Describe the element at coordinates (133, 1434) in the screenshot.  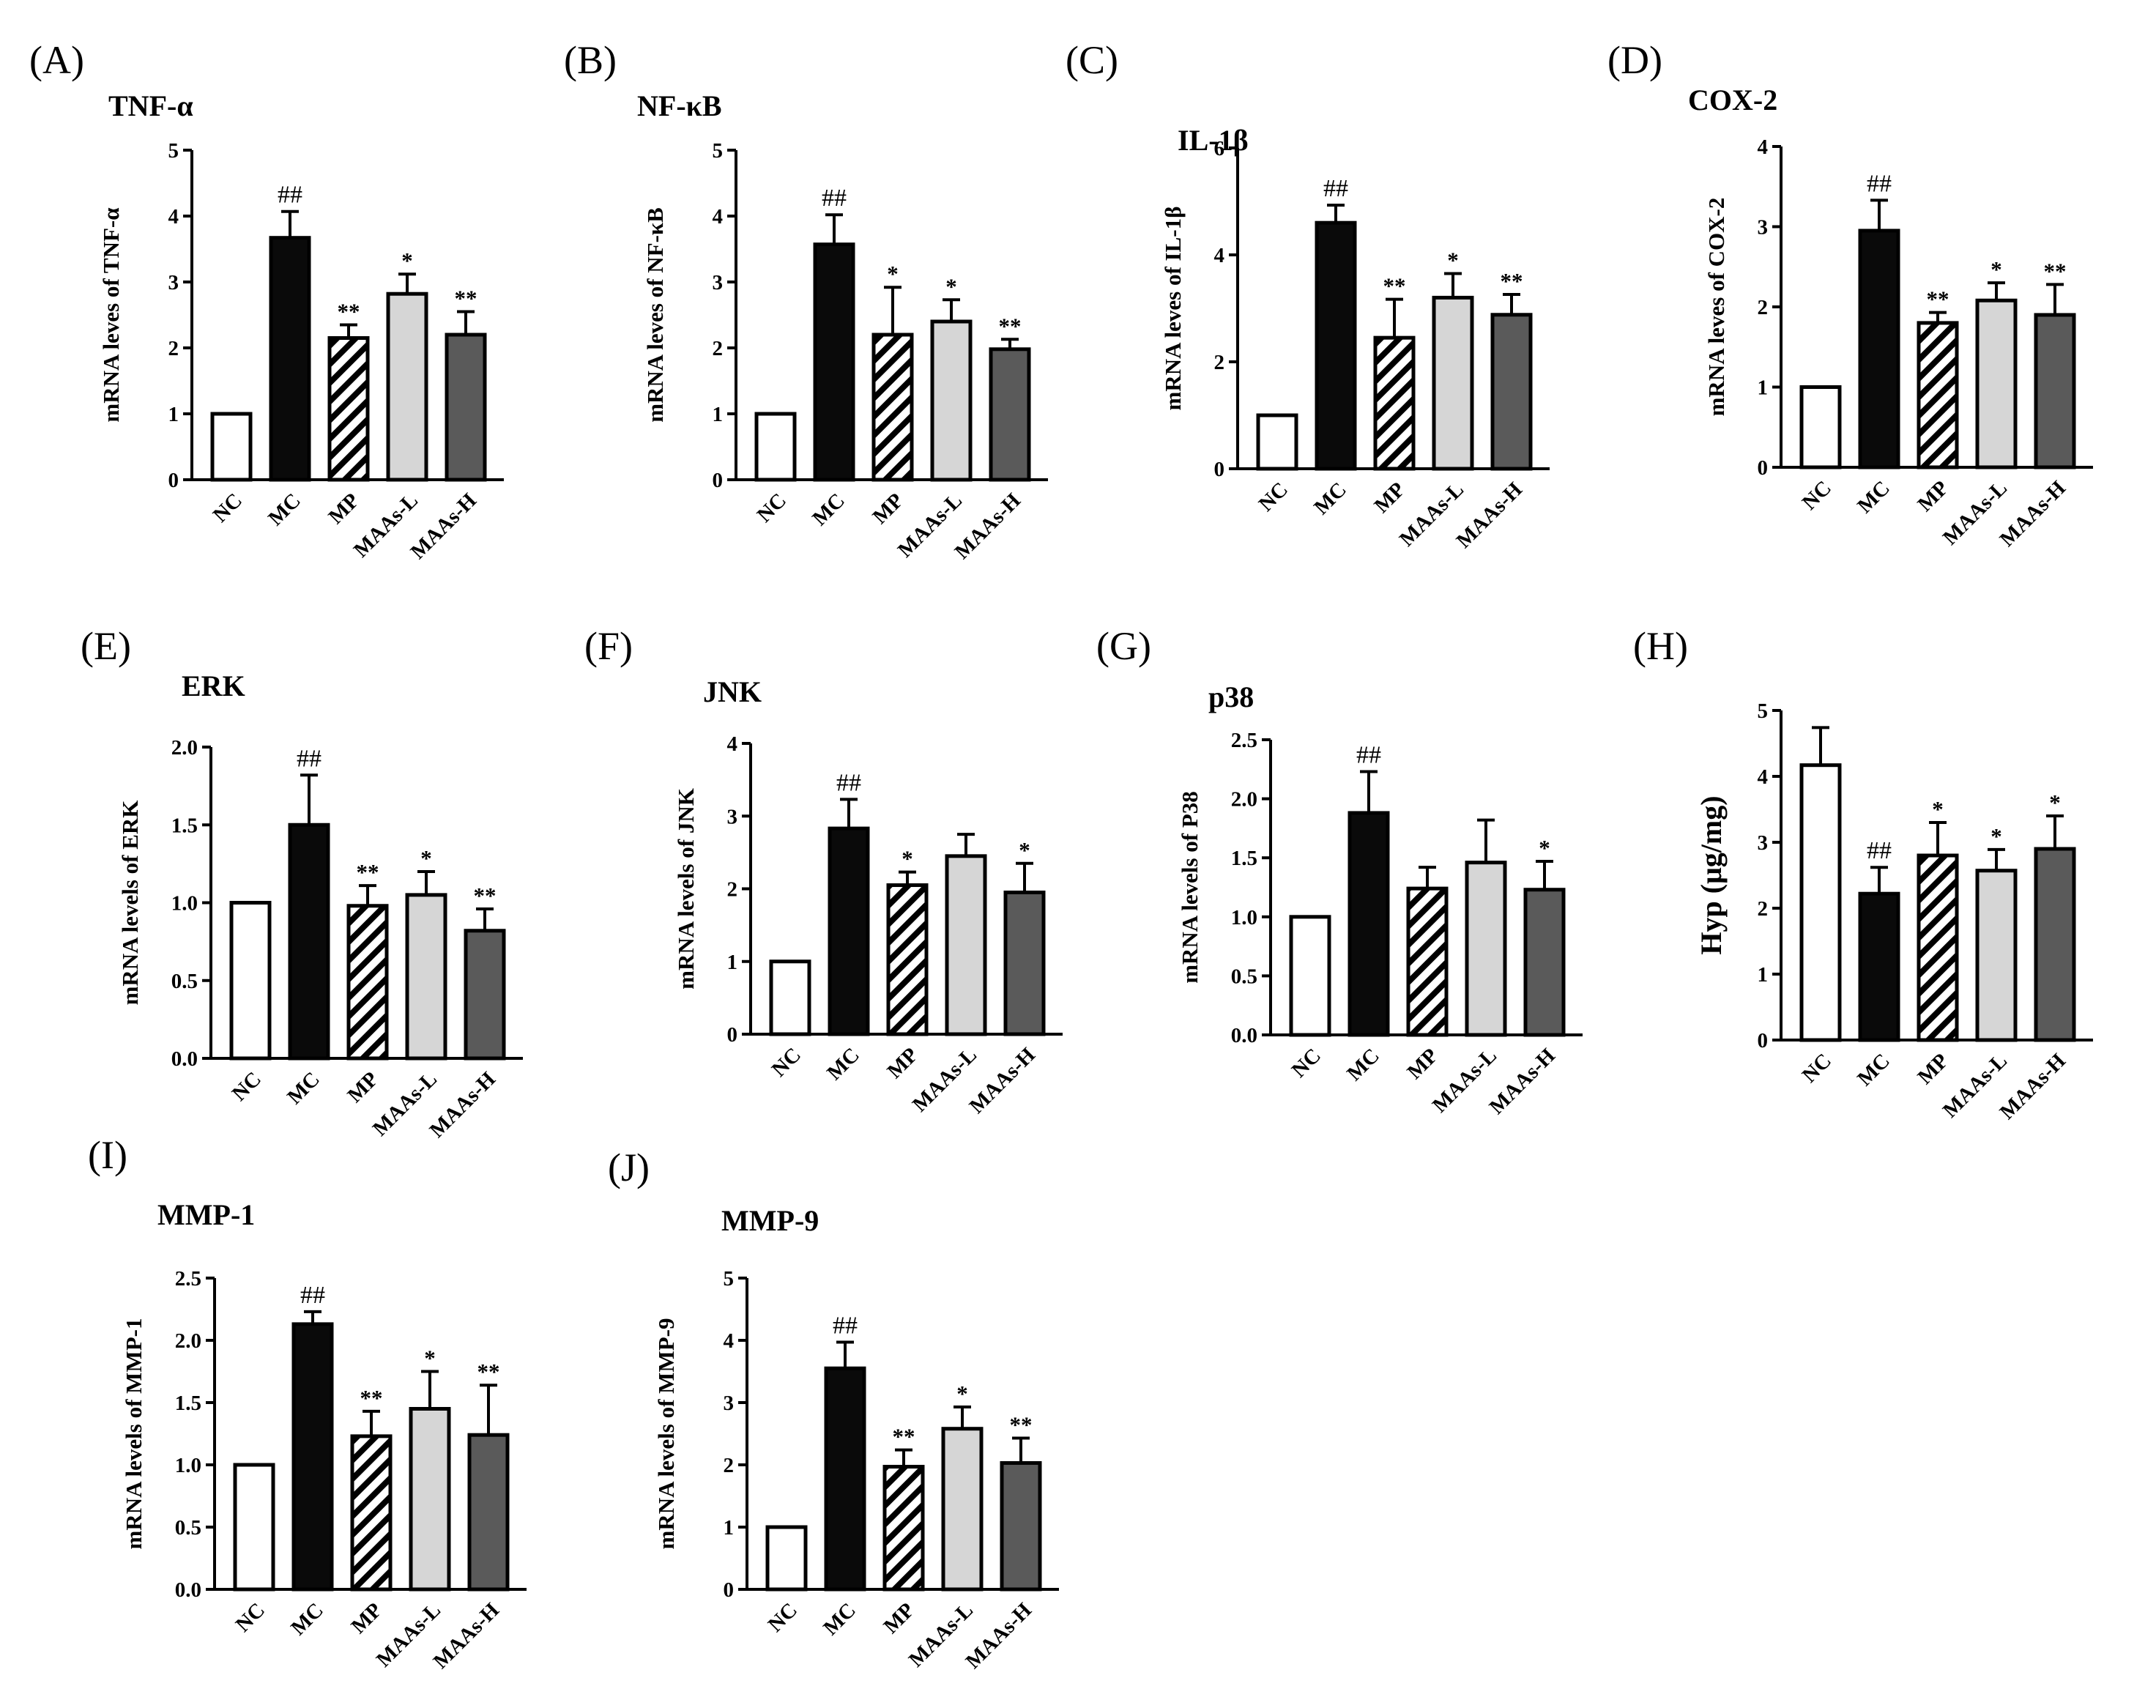
I see `y-axis-label: mRNA levels of MMP-1` at that location.